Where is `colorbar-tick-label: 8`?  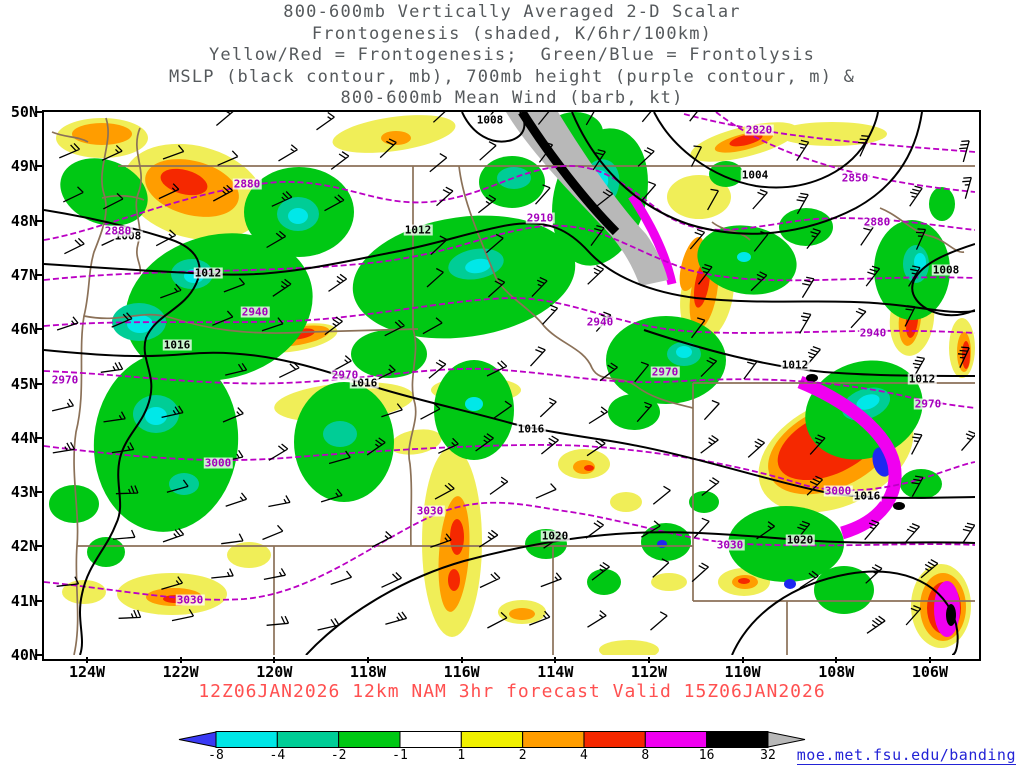
colorbar-tick-label: 8 is located at coordinates (645, 755).